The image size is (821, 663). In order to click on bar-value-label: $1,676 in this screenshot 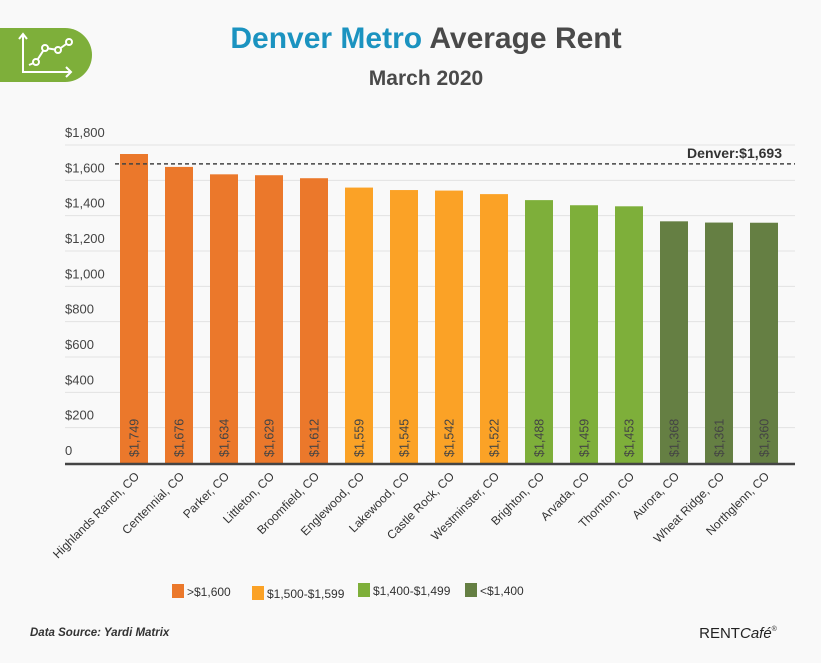, I will do `click(180, 438)`.